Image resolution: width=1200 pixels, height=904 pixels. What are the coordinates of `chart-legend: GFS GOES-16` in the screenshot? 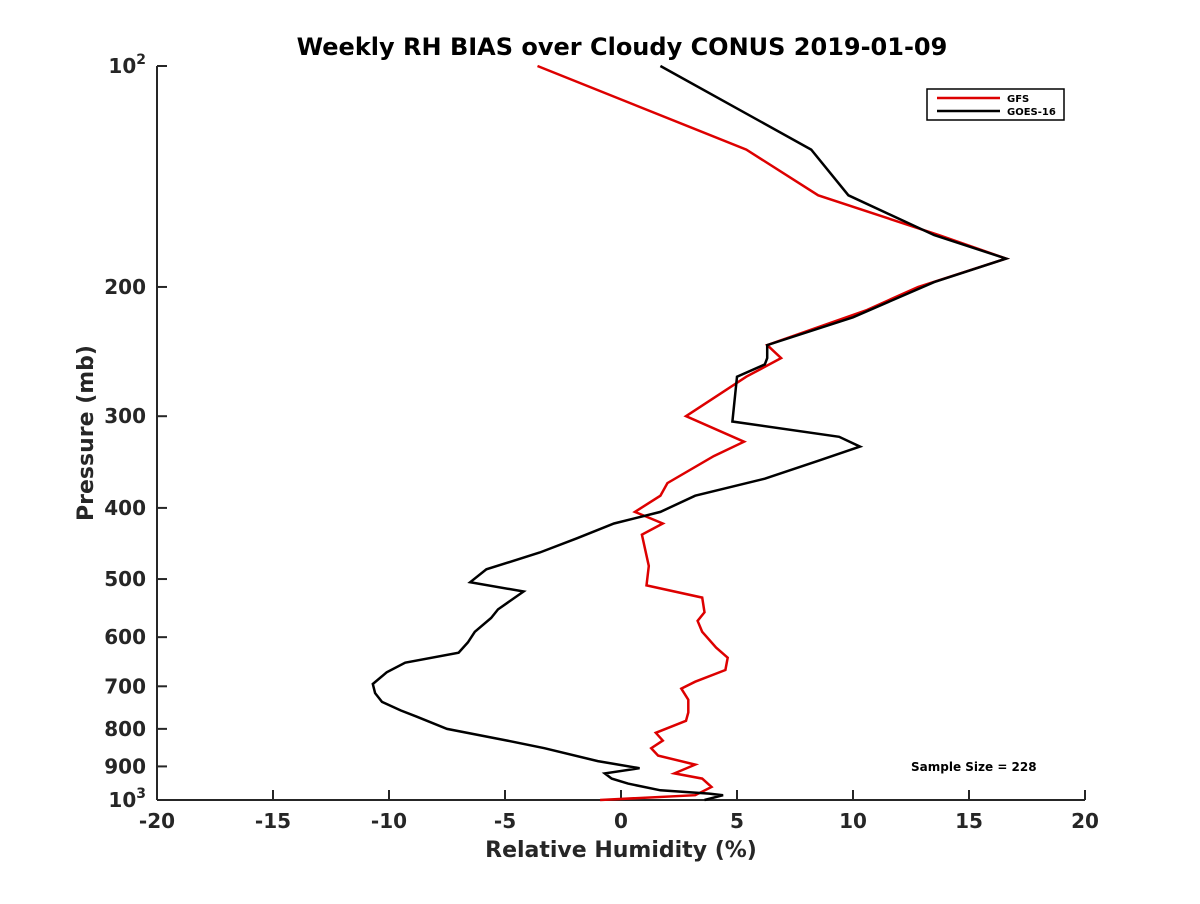 It's located at (995, 104).